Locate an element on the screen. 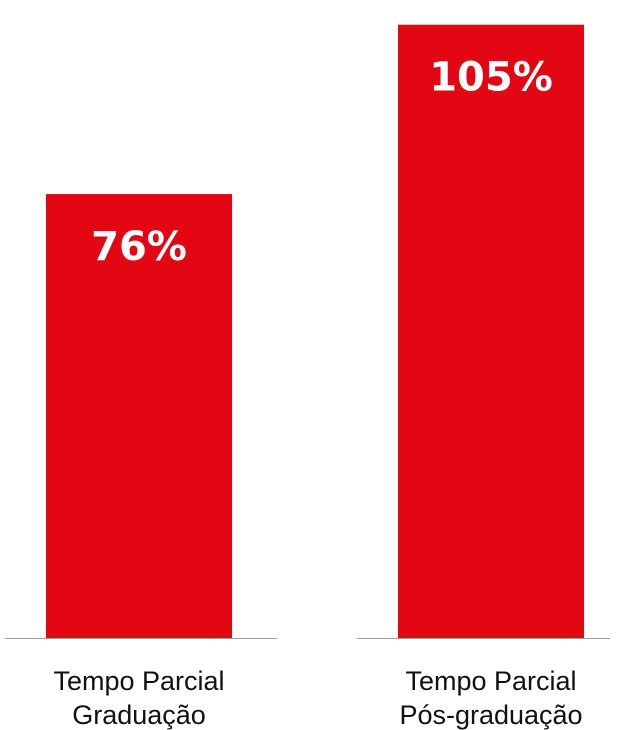  bar-value-label-2: 105% is located at coordinates (491, 78).